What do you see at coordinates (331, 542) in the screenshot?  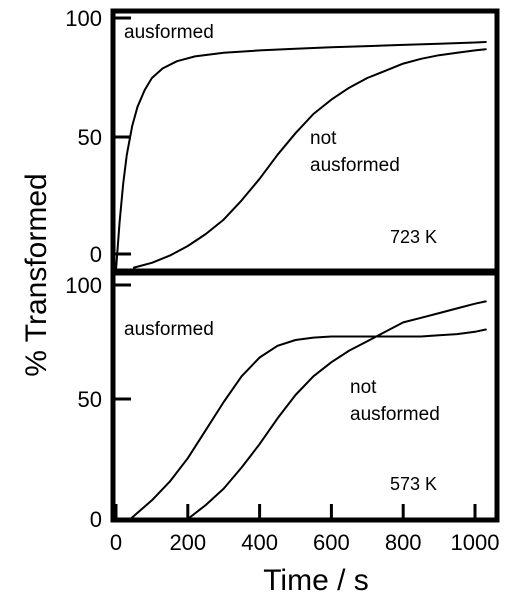 I see `x-tick-label: 600` at bounding box center [331, 542].